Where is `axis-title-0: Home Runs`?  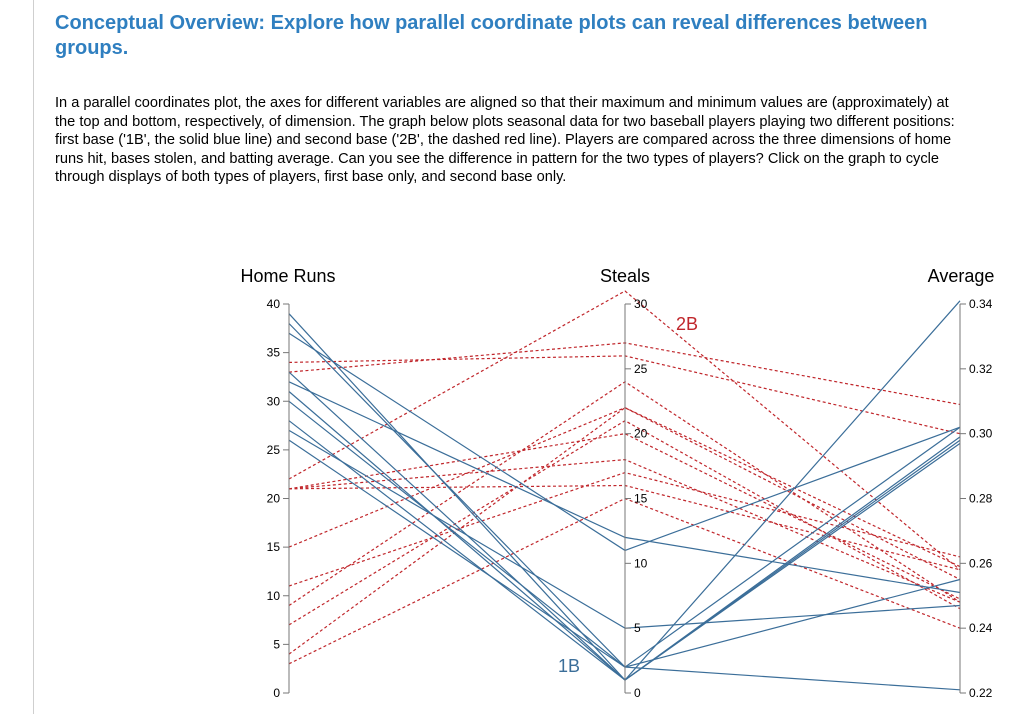
axis-title-0: Home Runs is located at coordinates (287, 276).